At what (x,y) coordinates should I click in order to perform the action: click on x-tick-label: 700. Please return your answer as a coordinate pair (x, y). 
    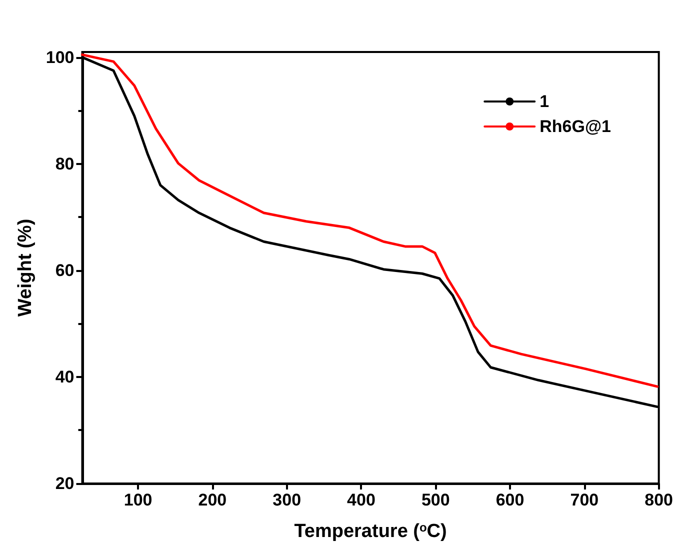
    Looking at the image, I should click on (584, 500).